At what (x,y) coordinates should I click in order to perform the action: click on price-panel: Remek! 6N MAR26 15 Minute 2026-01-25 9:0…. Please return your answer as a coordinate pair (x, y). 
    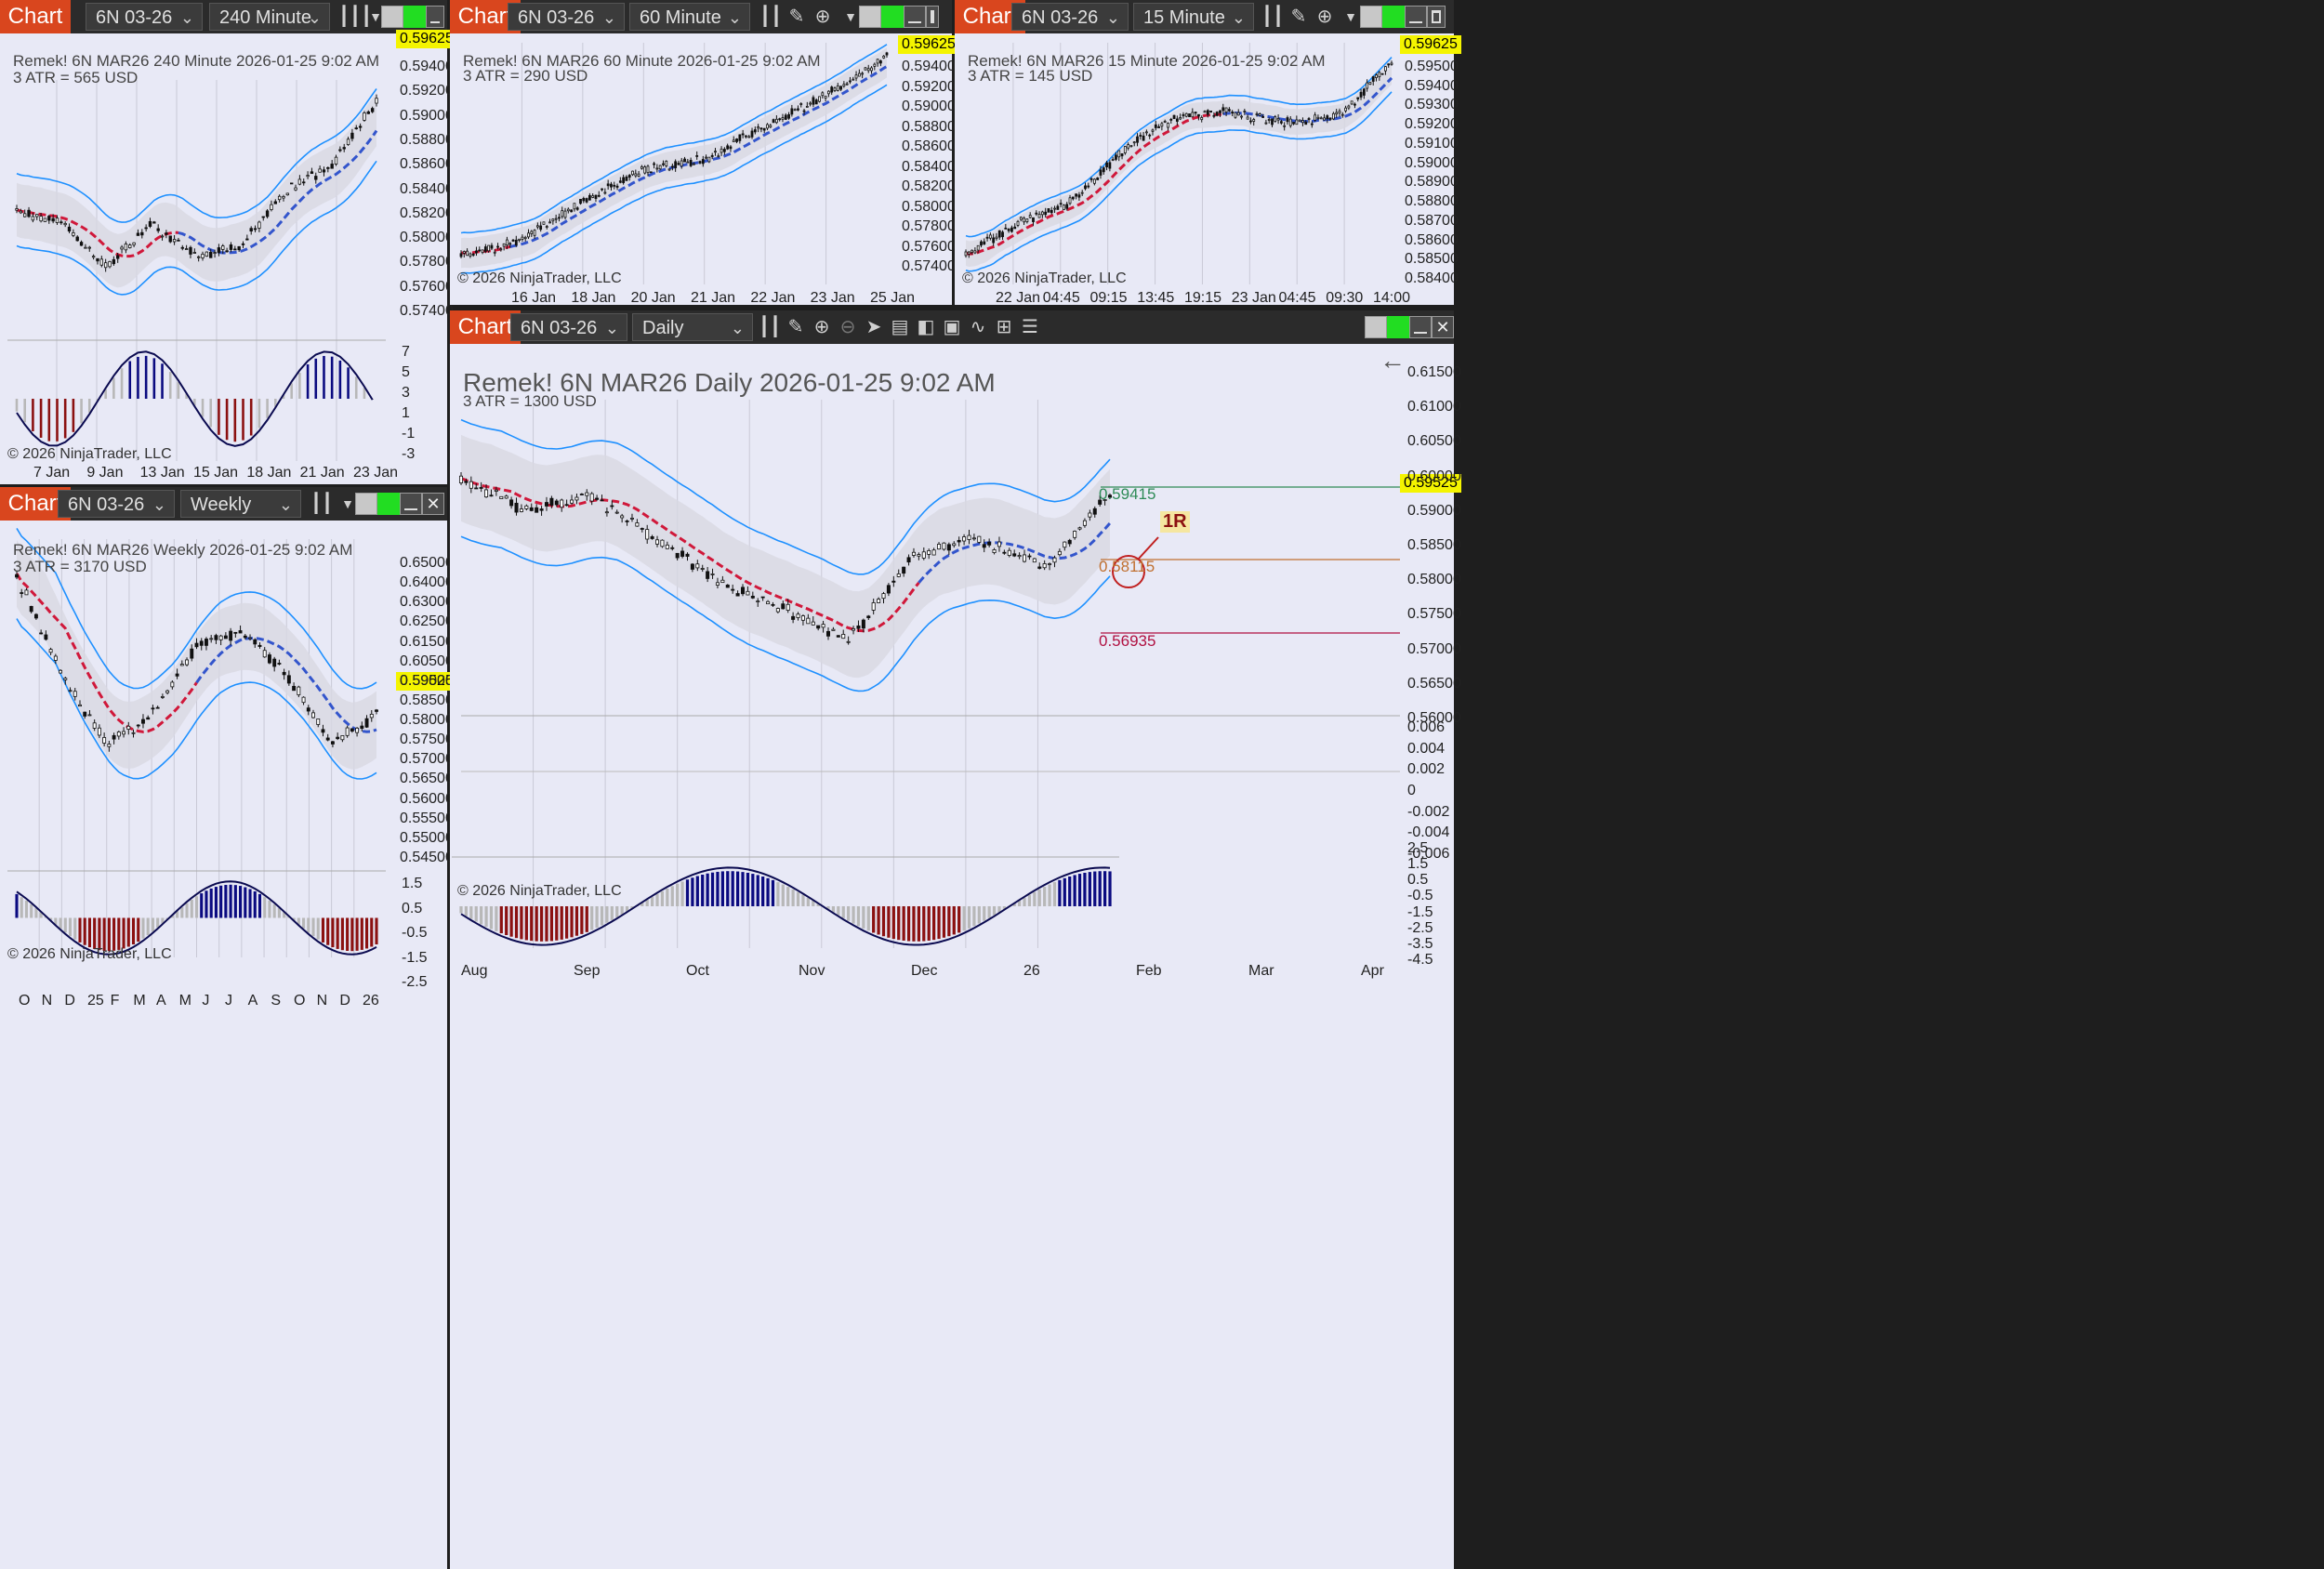
    Looking at the image, I should click on (1208, 169).